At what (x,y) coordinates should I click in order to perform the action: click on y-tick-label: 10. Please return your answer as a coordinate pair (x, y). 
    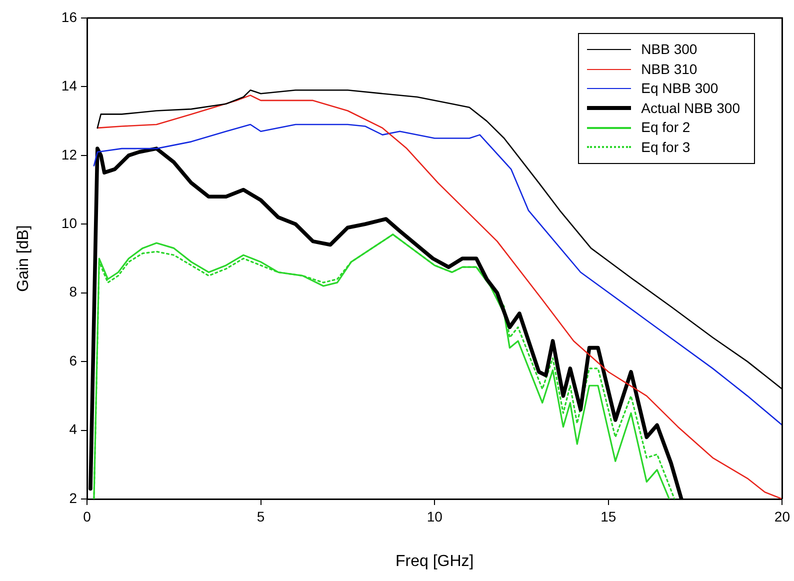
    Looking at the image, I should click on (69, 223).